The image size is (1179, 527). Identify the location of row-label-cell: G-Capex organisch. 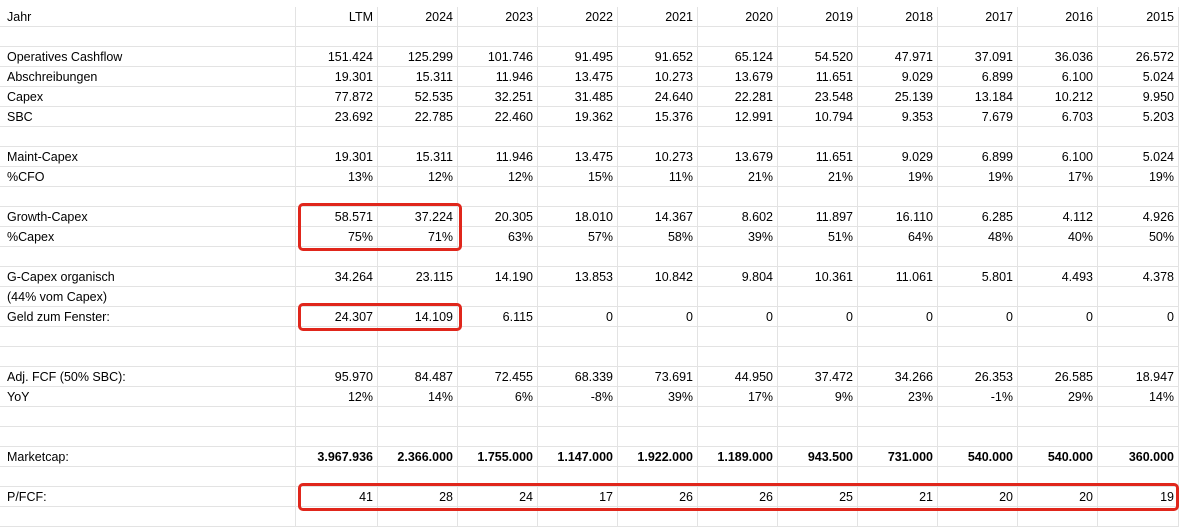
(148, 277).